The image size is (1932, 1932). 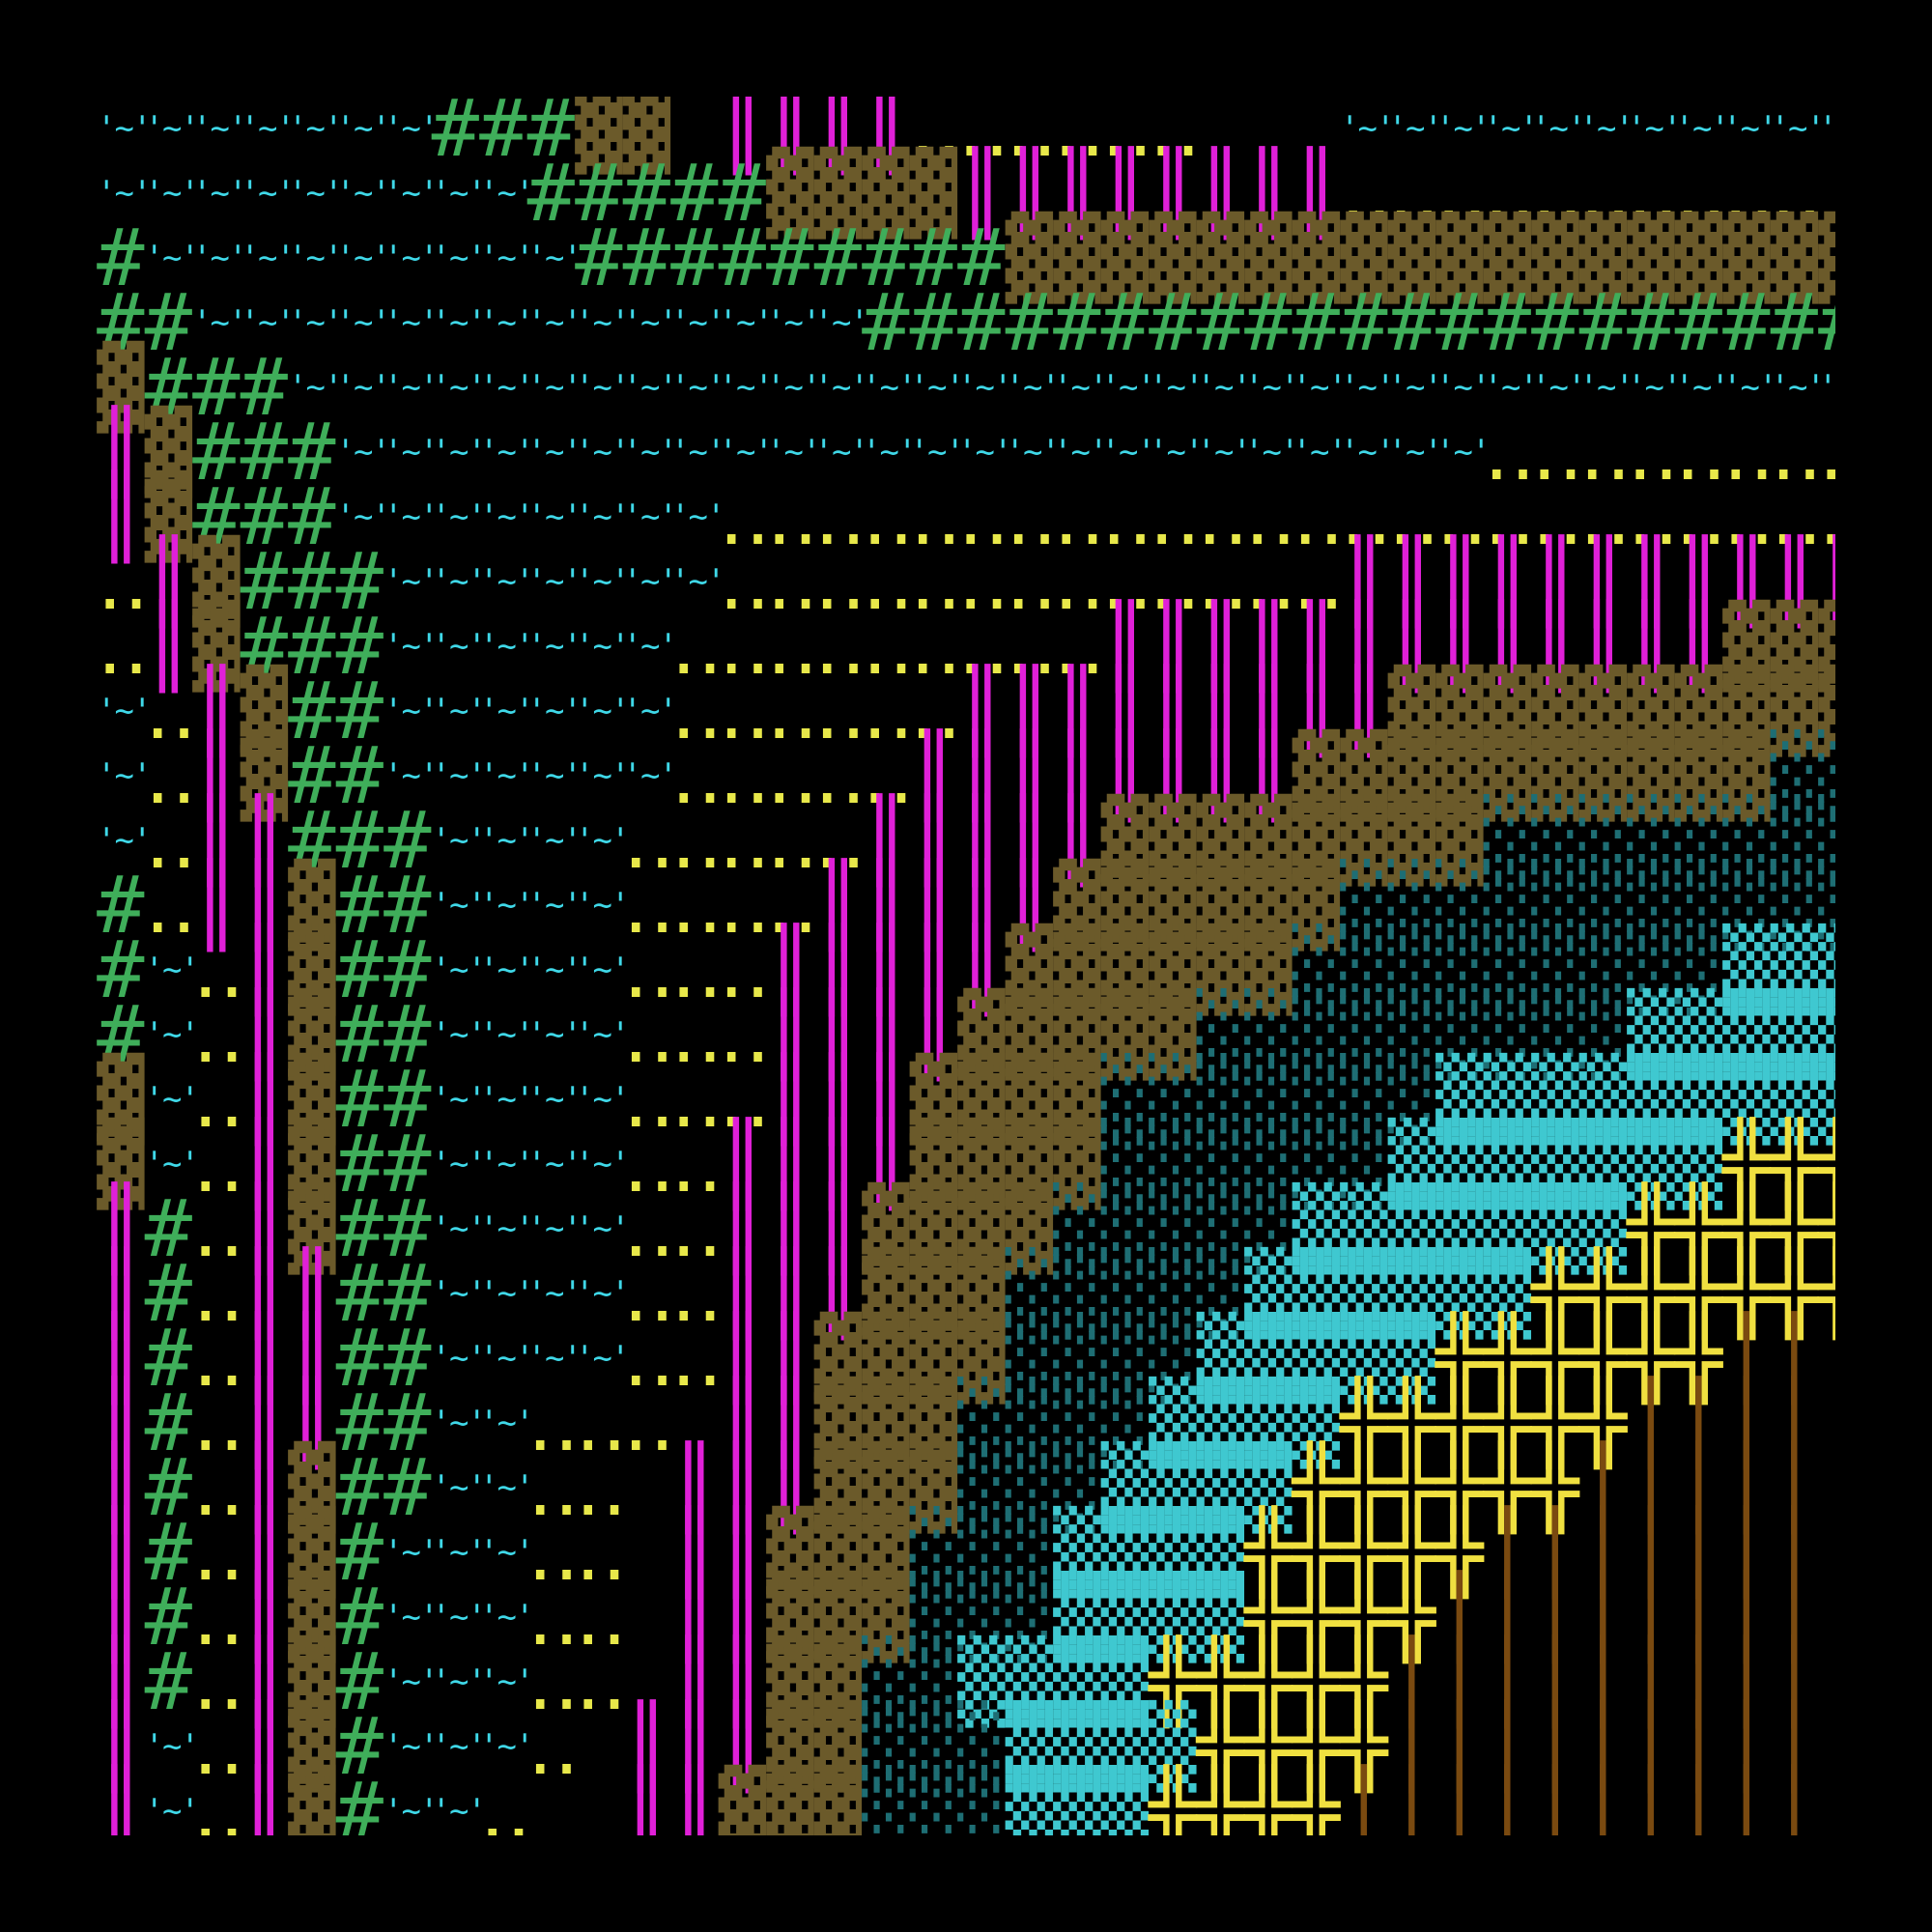 What do you see at coordinates (1555, 1100) in the screenshot?
I see `marsh-tile: ▒` at bounding box center [1555, 1100].